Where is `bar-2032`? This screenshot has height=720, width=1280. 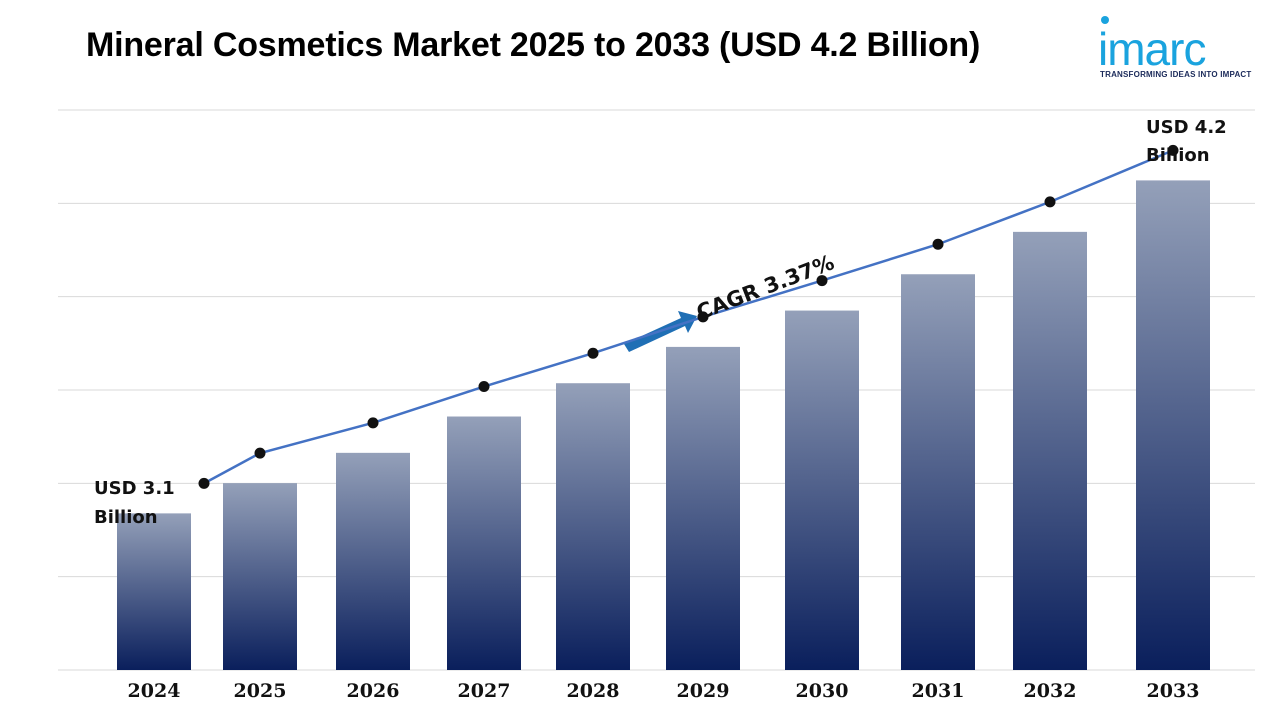
bar-2032 is located at coordinates (1050, 450).